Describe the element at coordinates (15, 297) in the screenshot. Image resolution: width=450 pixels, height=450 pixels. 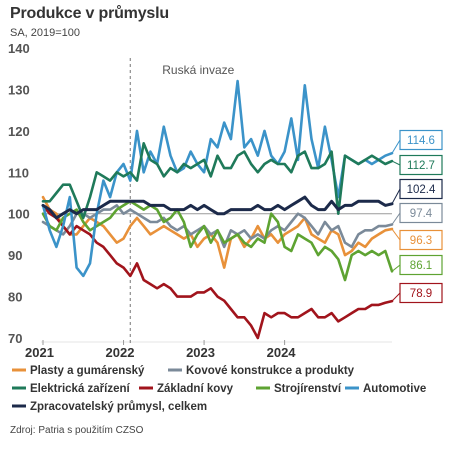
I see `y-tick-label: 80` at that location.